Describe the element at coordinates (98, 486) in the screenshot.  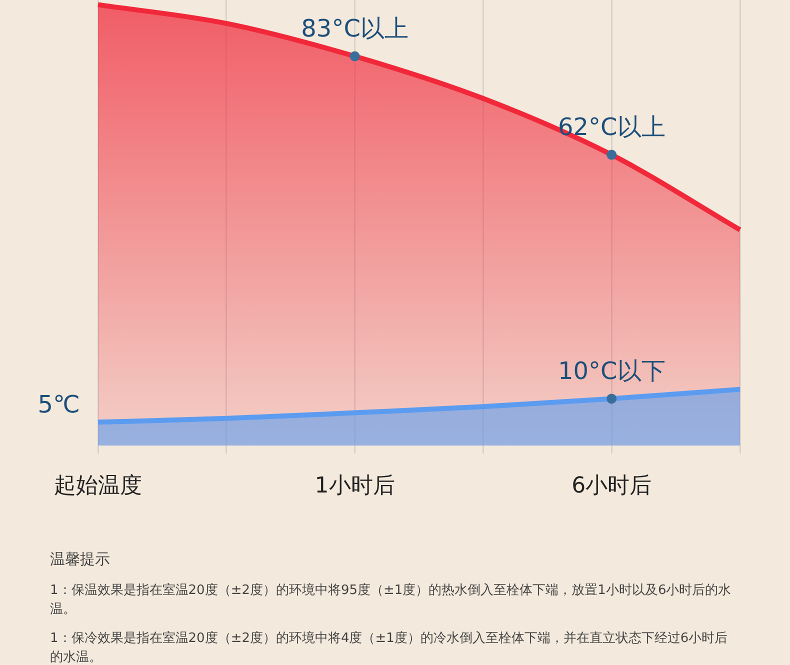
I see `x-tick-label: 起始温度` at that location.